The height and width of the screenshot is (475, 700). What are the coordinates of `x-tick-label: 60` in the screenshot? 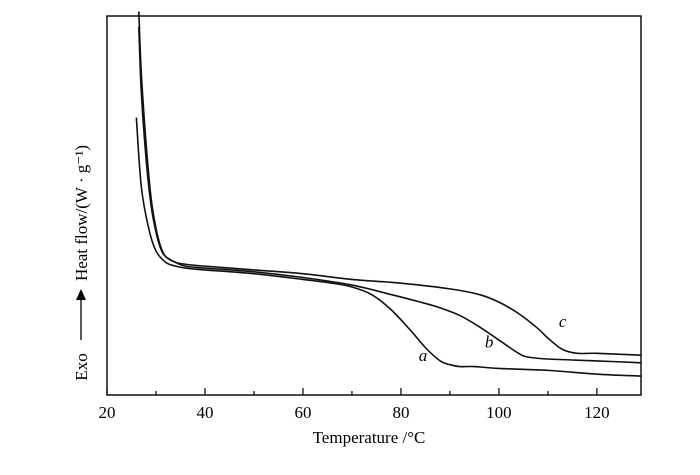 It's located at (302, 412).